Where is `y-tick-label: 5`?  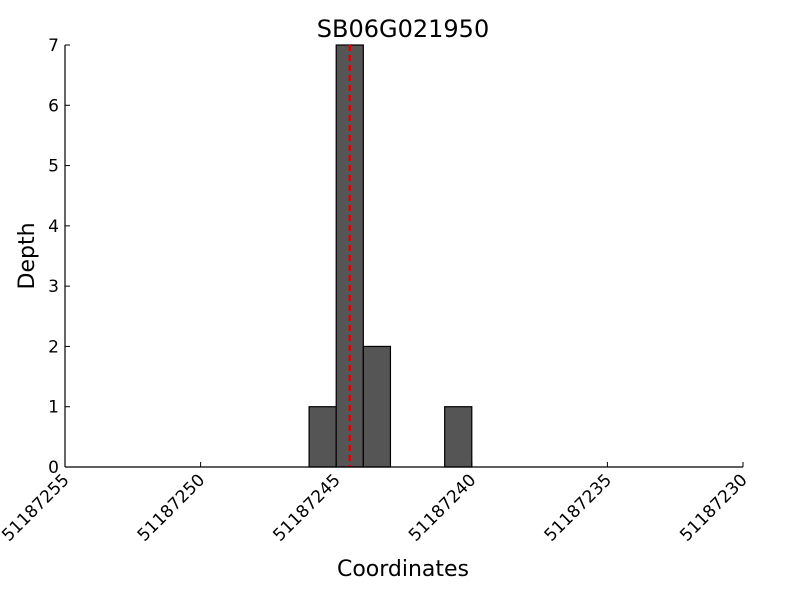
y-tick-label: 5 is located at coordinates (53, 167).